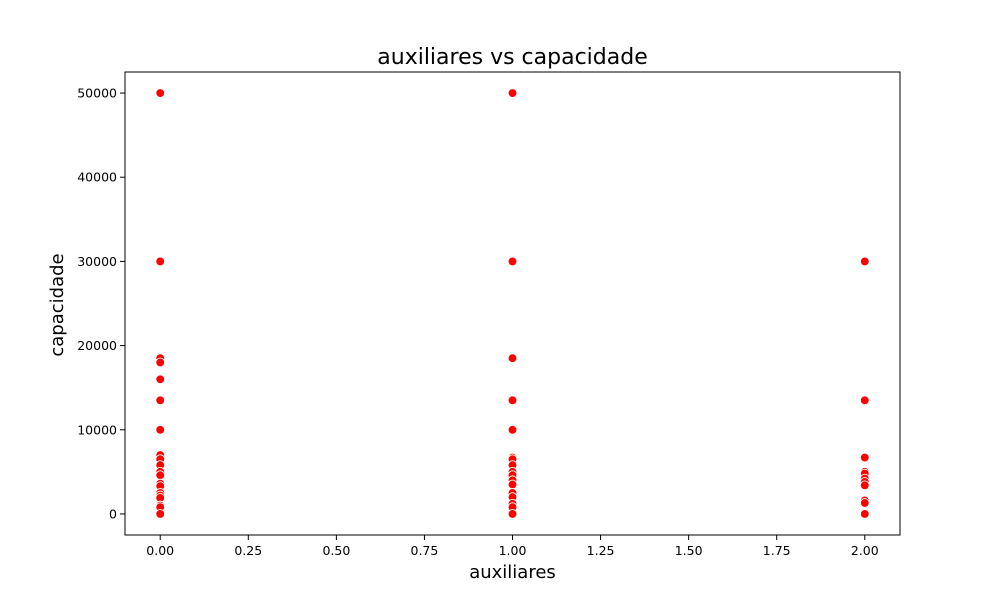  What do you see at coordinates (57, 304) in the screenshot?
I see `y-axis-label: capacidade` at bounding box center [57, 304].